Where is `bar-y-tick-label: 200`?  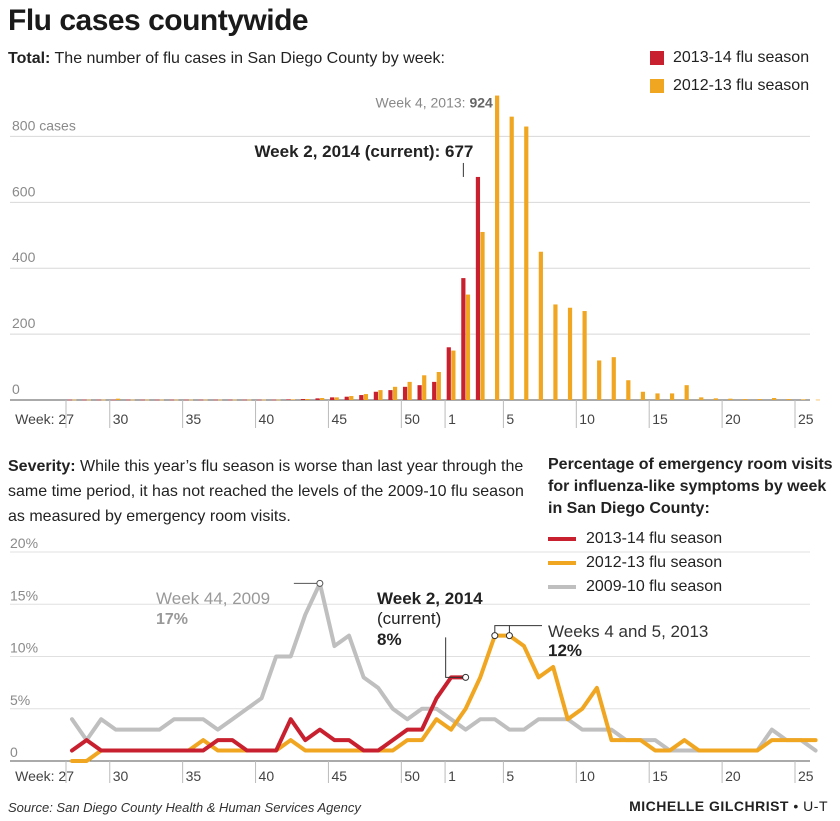
bar-y-tick-label: 200 is located at coordinates (24, 323).